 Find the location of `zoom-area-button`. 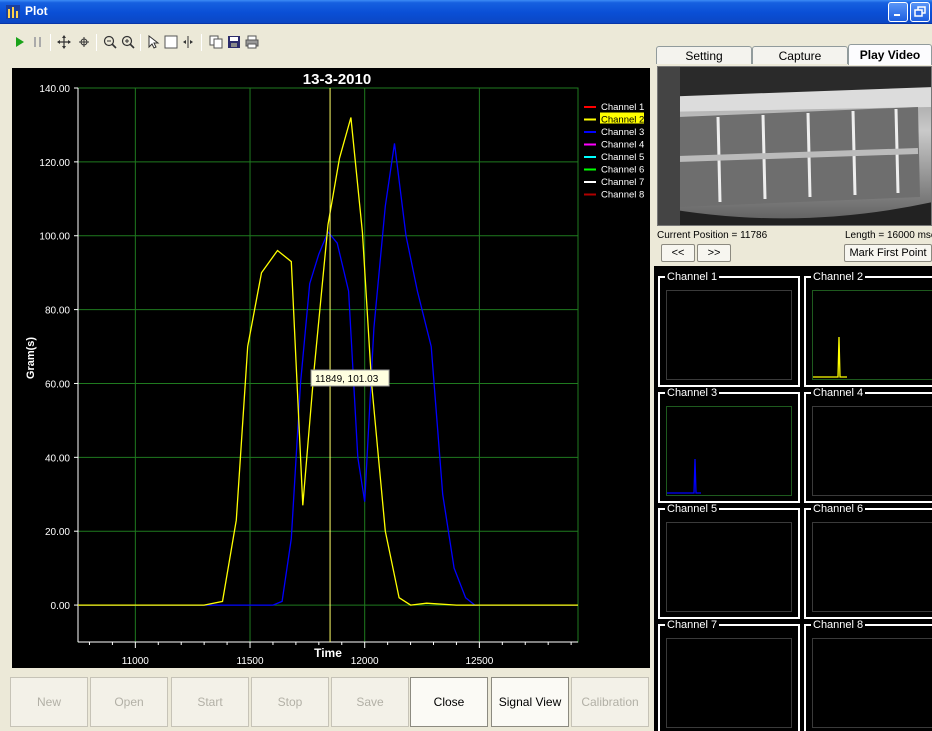

zoom-area-button is located at coordinates (84, 42).